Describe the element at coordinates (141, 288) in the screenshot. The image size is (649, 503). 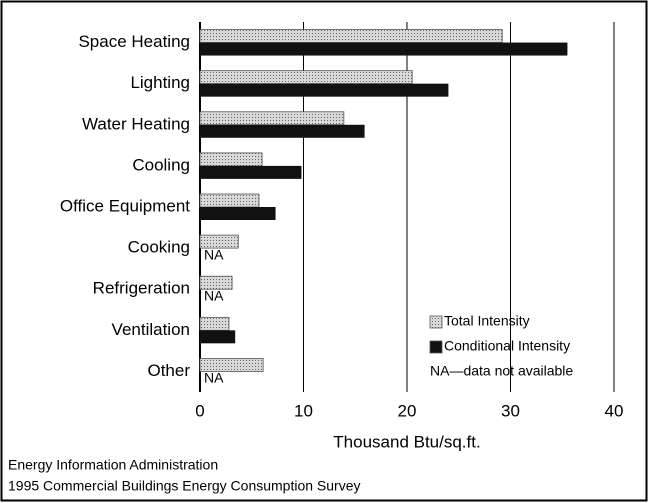
I see `y-tick-label: Refrigeration` at that location.